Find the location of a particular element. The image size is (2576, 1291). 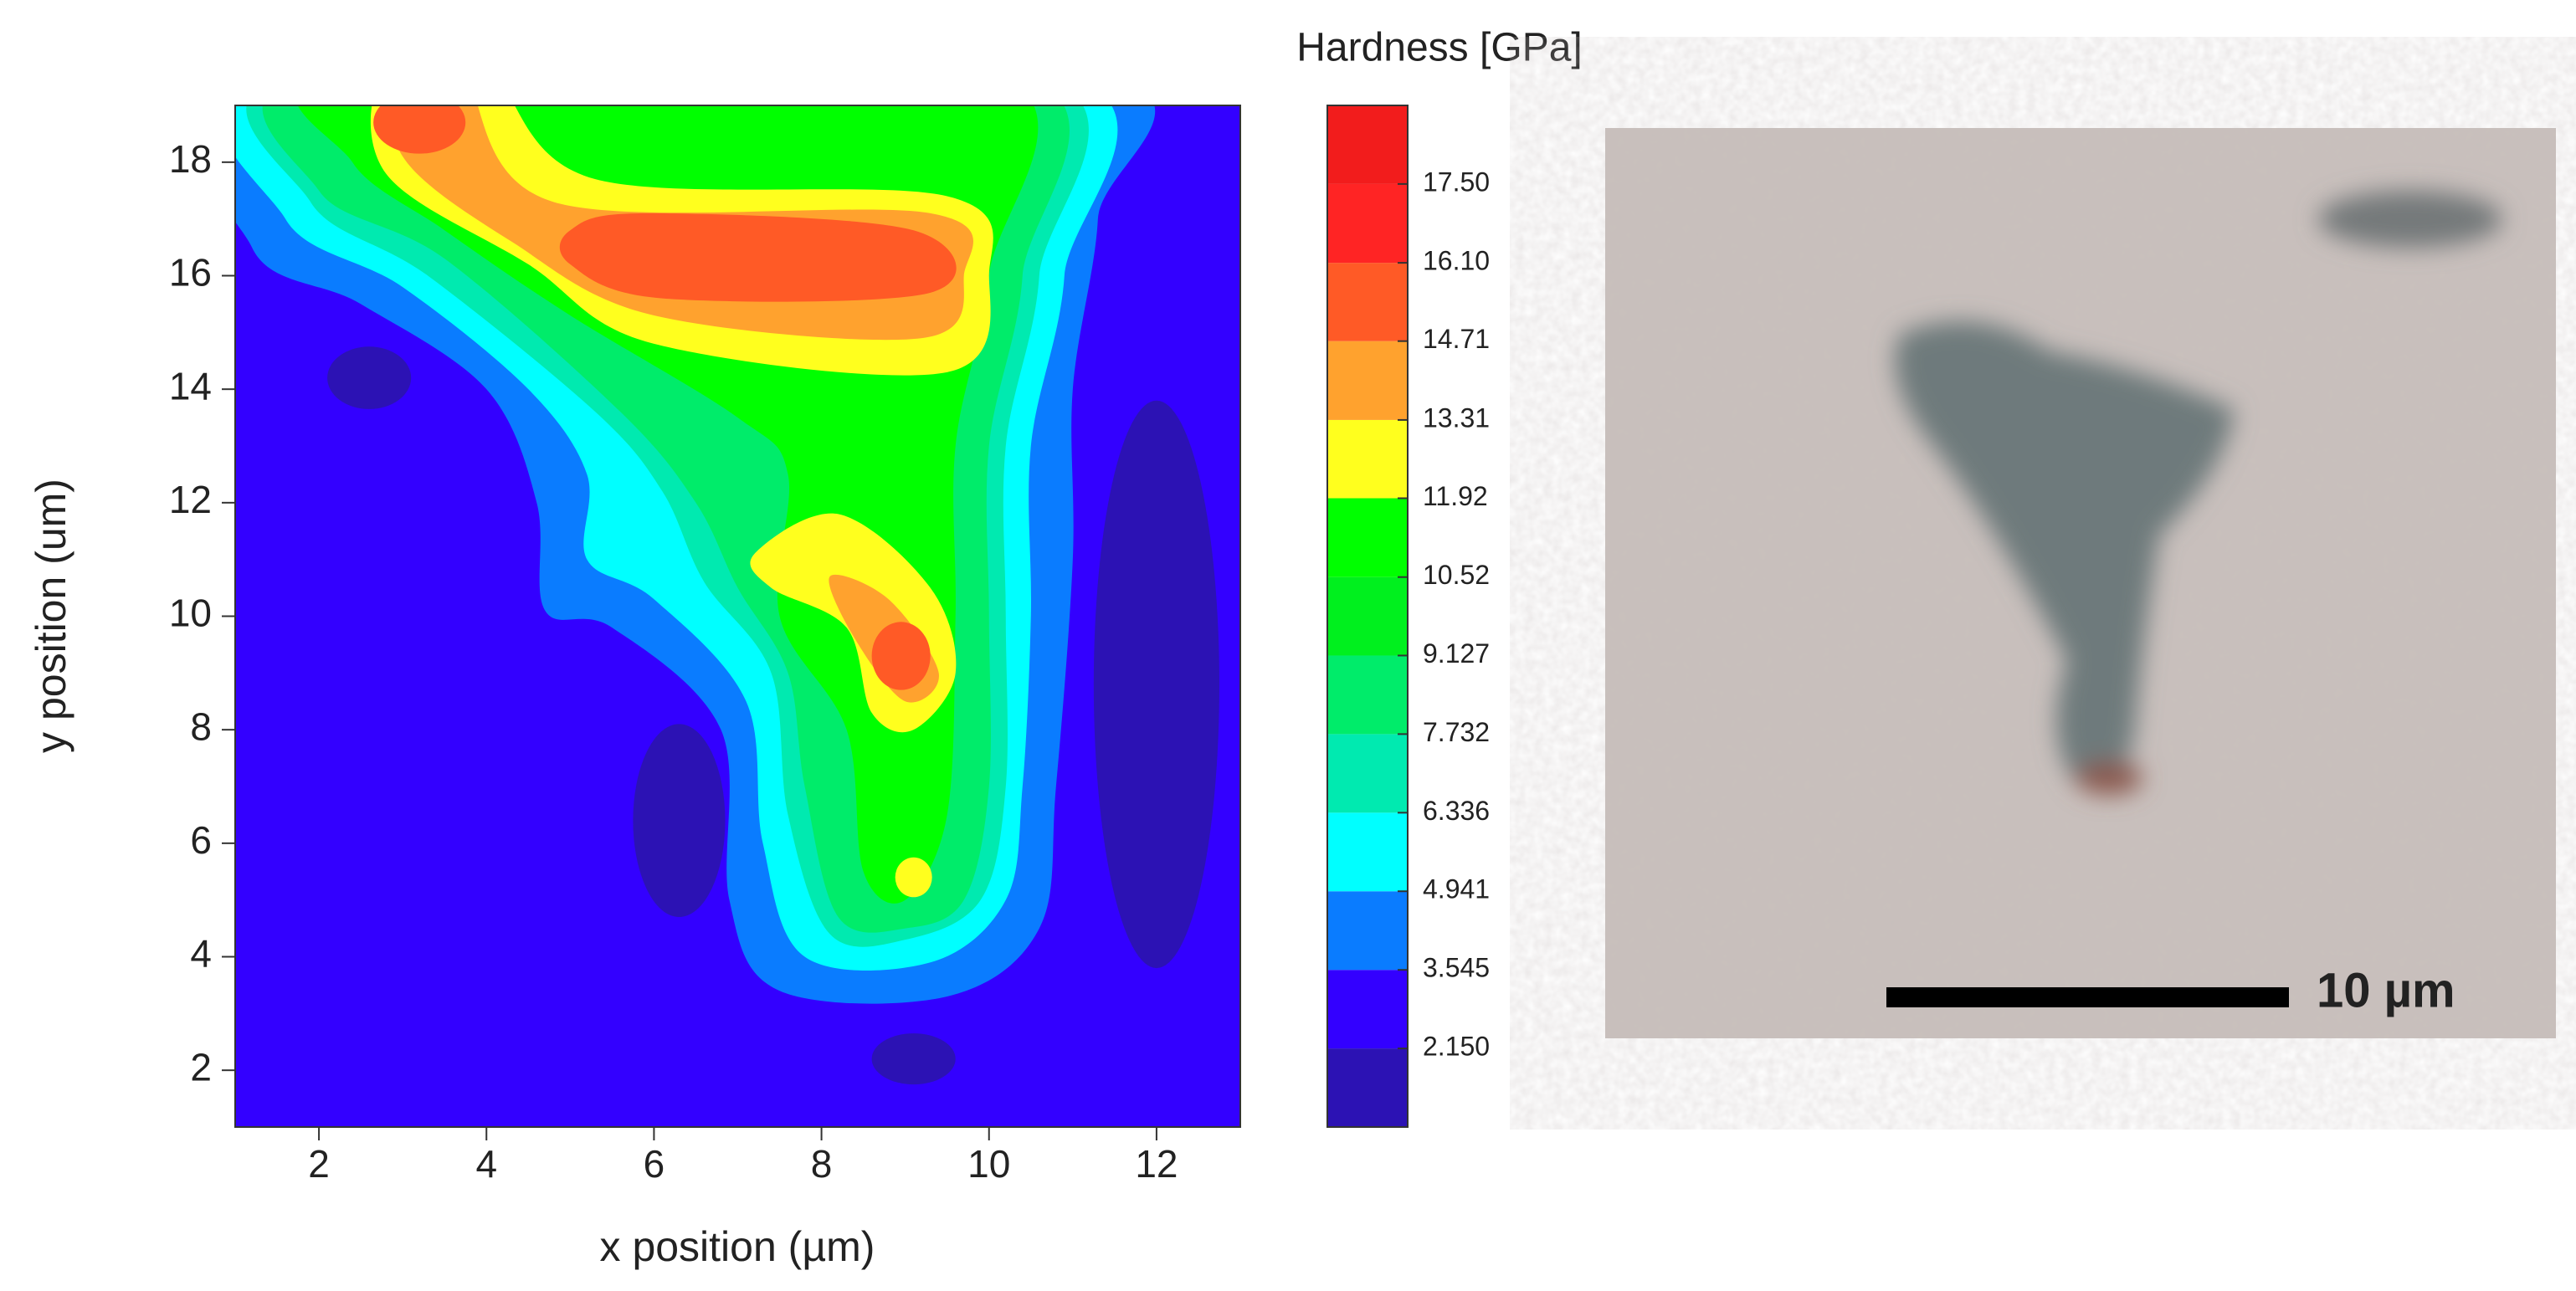

colorbar-tick-label: 4.941 is located at coordinates (1456, 889).